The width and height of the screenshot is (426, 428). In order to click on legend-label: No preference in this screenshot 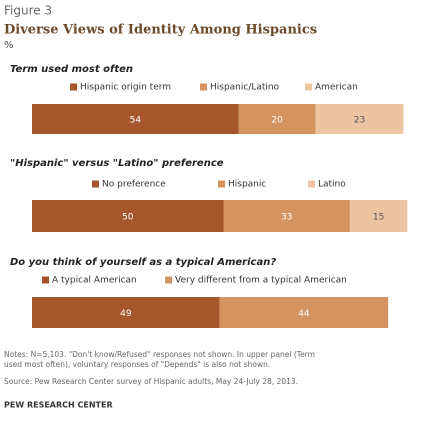, I will do `click(134, 185)`.